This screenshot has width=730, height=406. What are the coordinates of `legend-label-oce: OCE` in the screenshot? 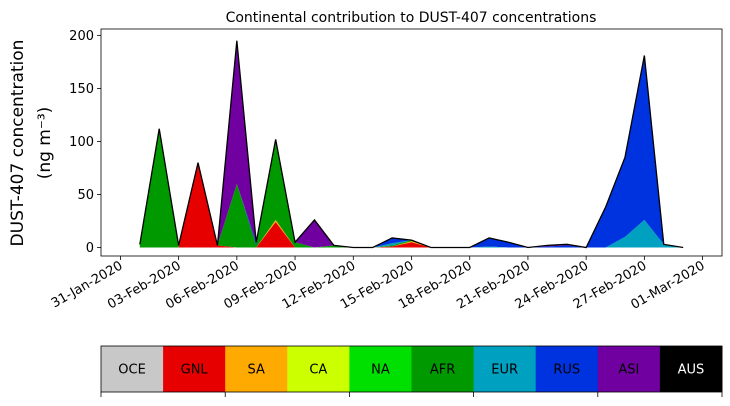 It's located at (132, 370).